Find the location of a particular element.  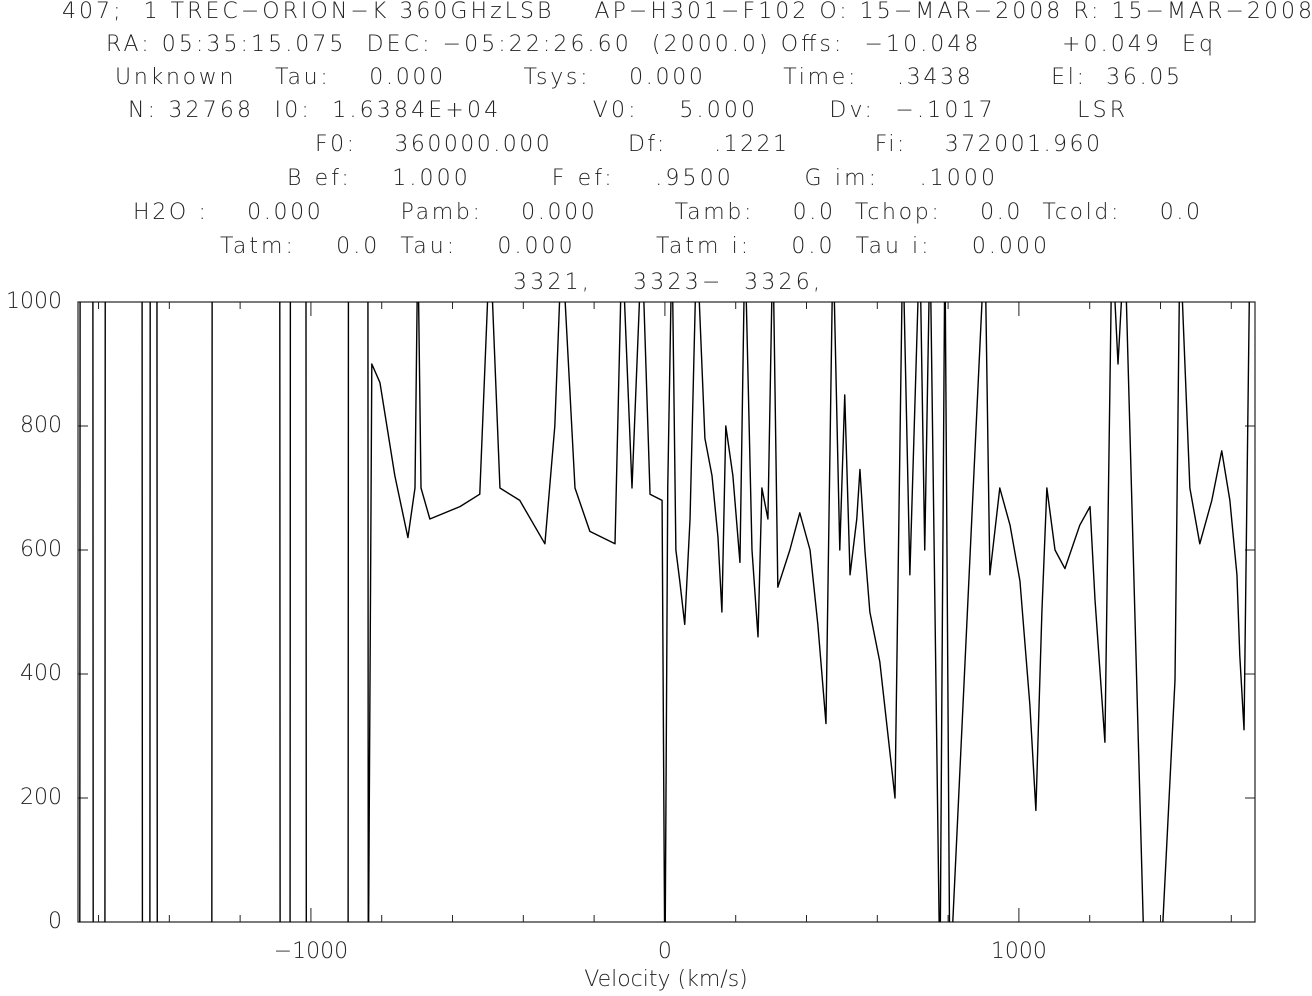

x-axis-label: Velocity (km/s) is located at coordinates (666, 979).